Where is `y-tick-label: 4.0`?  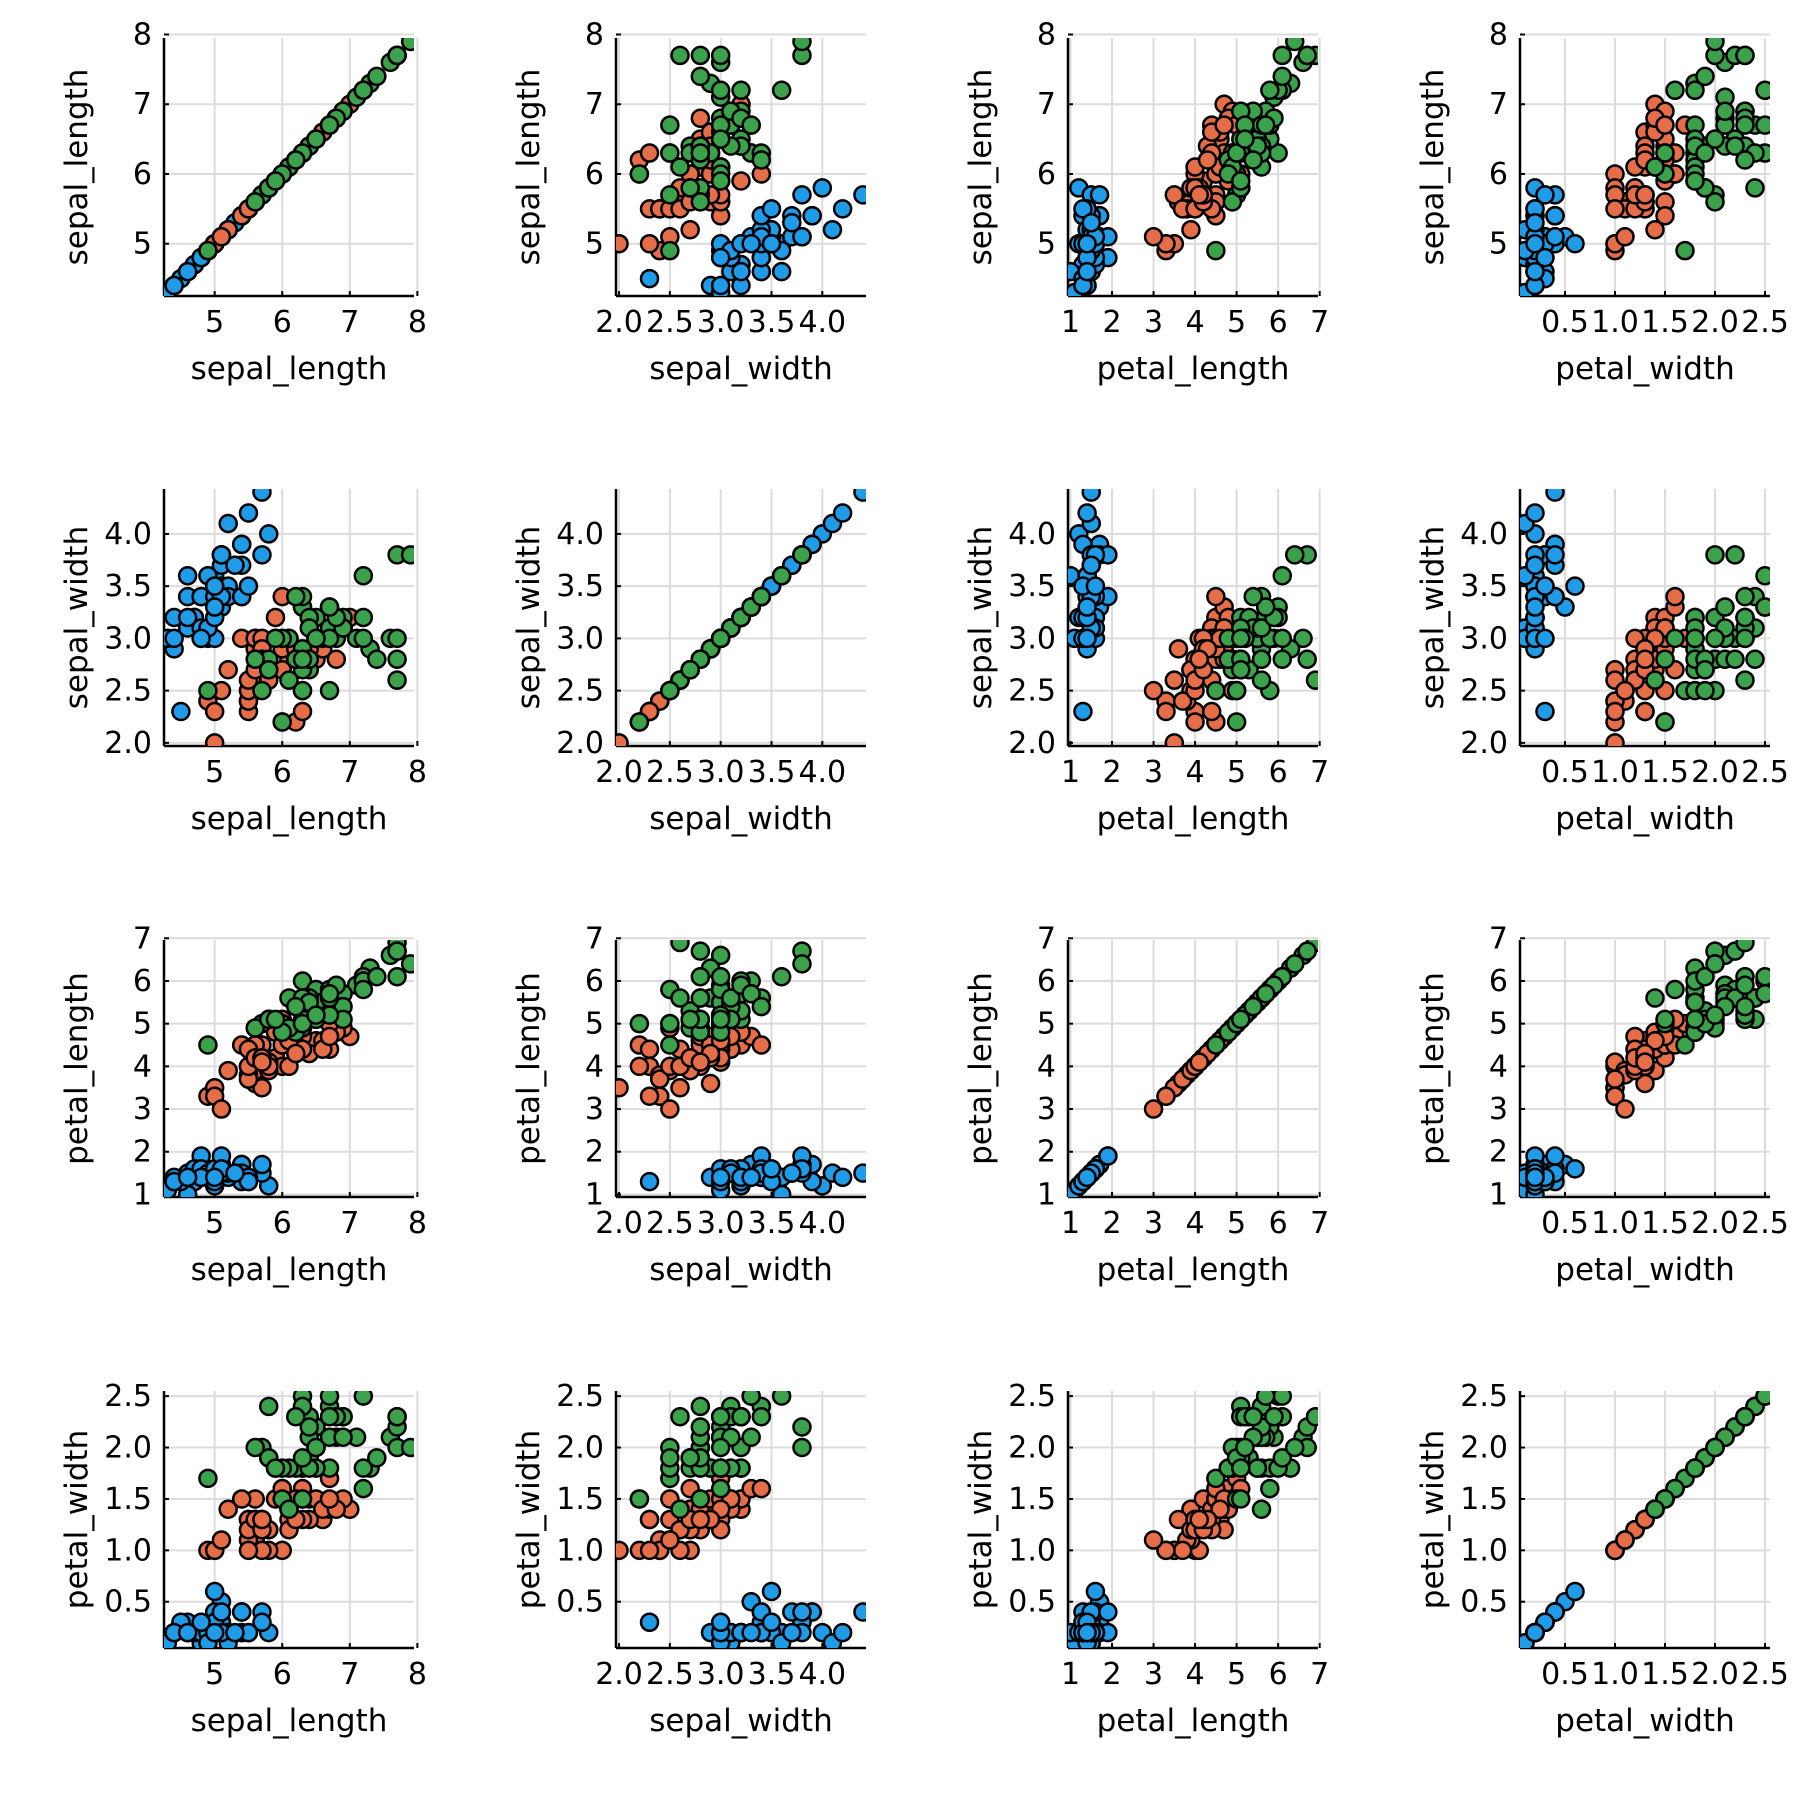
y-tick-label: 4.0 is located at coordinates (1032, 534).